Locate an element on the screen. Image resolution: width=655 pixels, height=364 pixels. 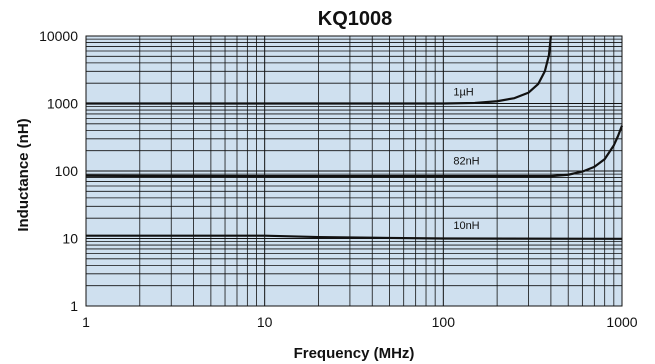
series-label: 10nH is located at coordinates (466, 226).